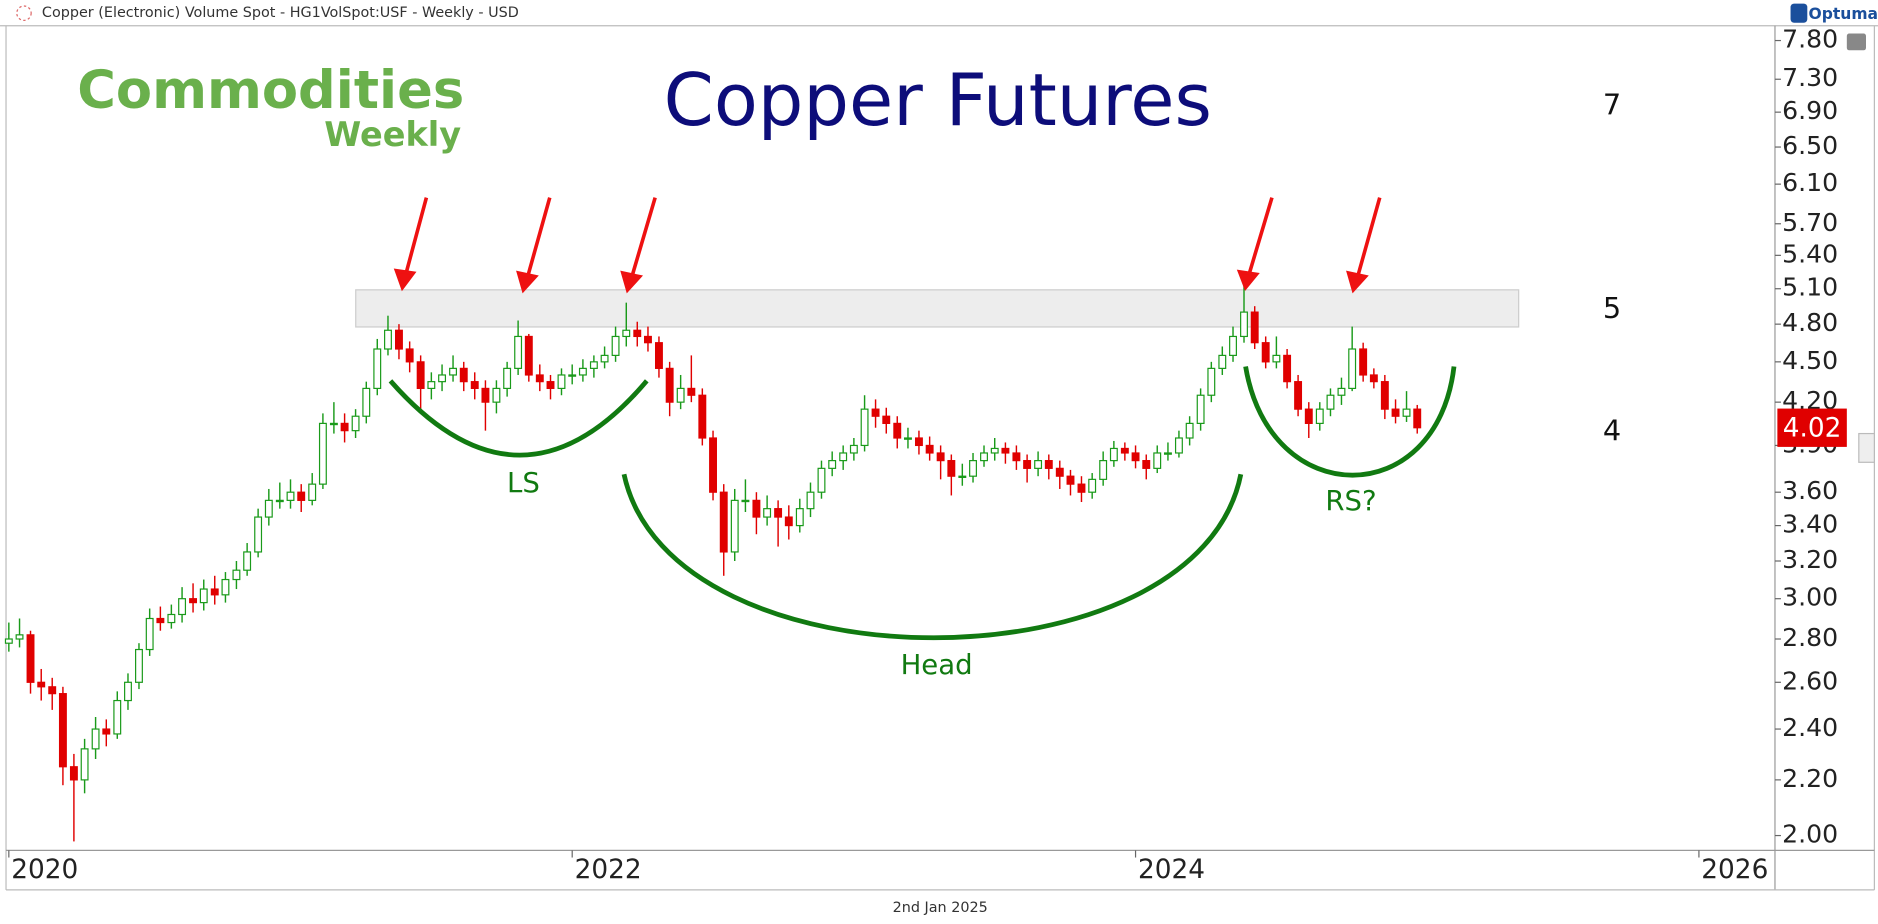 The width and height of the screenshot is (1878, 924). I want to click on annotation: LS, so click(523, 483).